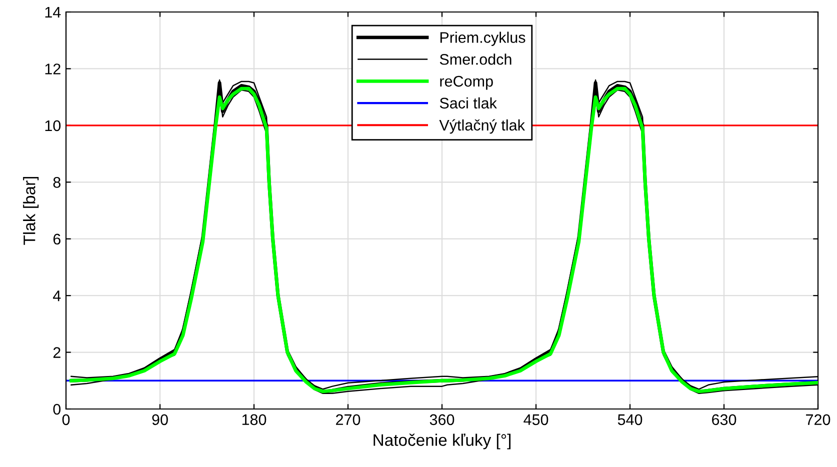  Describe the element at coordinates (254, 420) in the screenshot. I see `x-tick-label: 180` at that location.